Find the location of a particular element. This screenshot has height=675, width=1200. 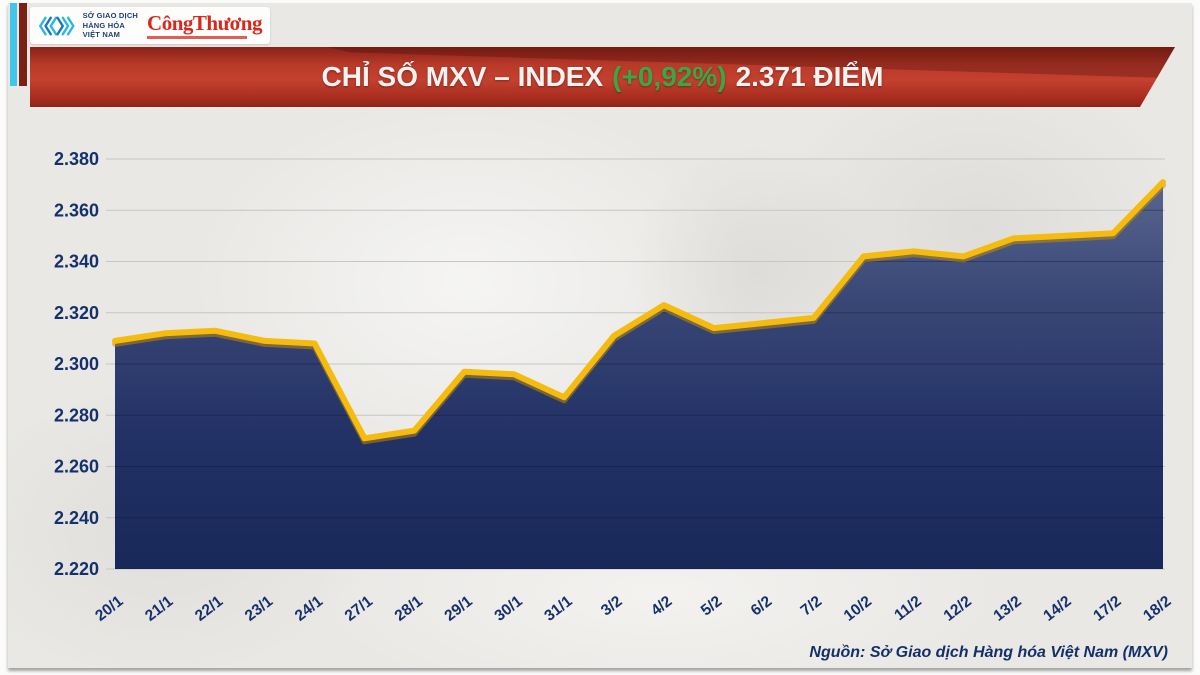

x-tick-label: 7/2 is located at coordinates (811, 606).